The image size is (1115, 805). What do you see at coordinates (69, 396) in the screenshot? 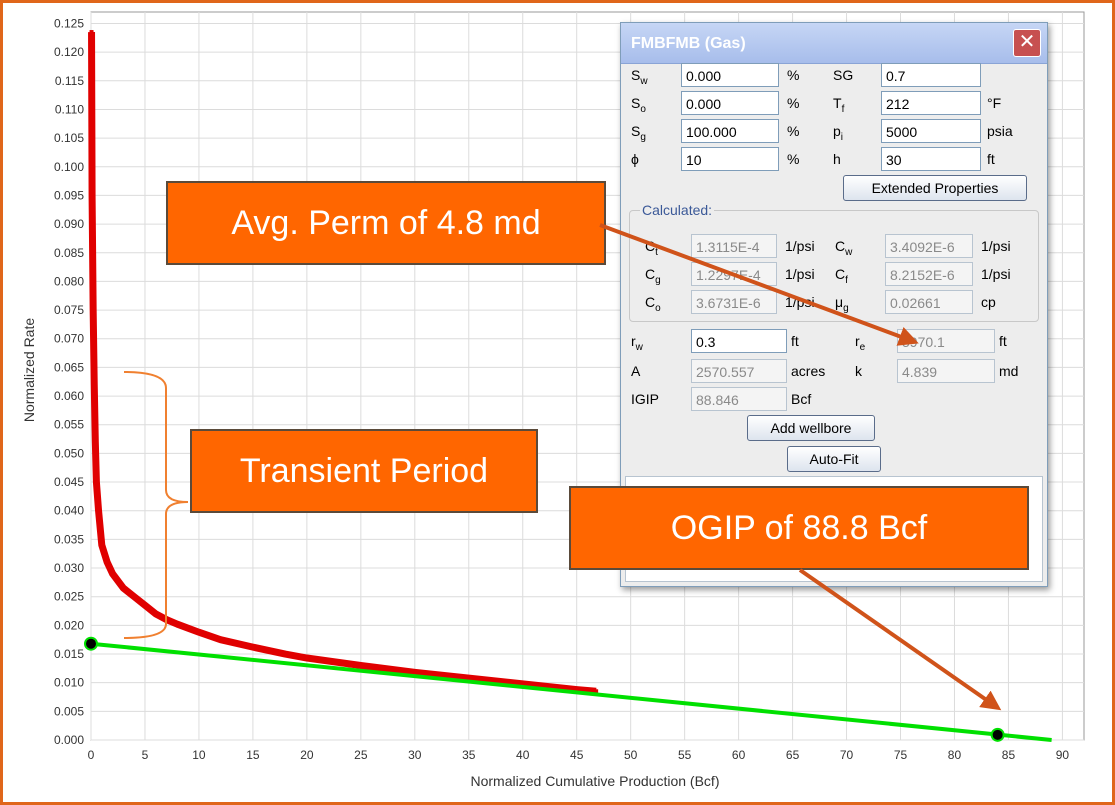
I see `y-tick-label: 0.060` at bounding box center [69, 396].